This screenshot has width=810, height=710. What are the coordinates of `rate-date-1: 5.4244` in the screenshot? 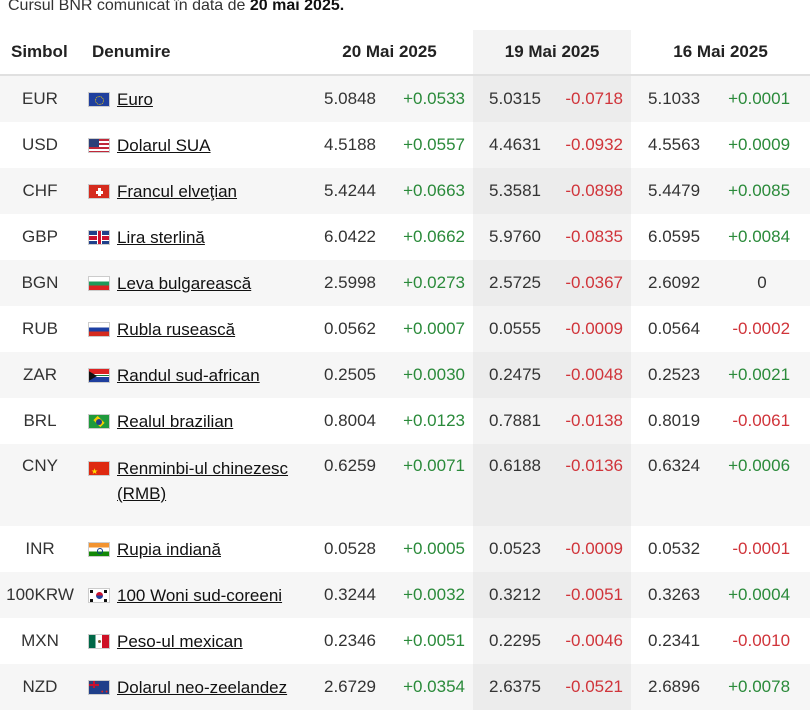 It's located at (347, 191).